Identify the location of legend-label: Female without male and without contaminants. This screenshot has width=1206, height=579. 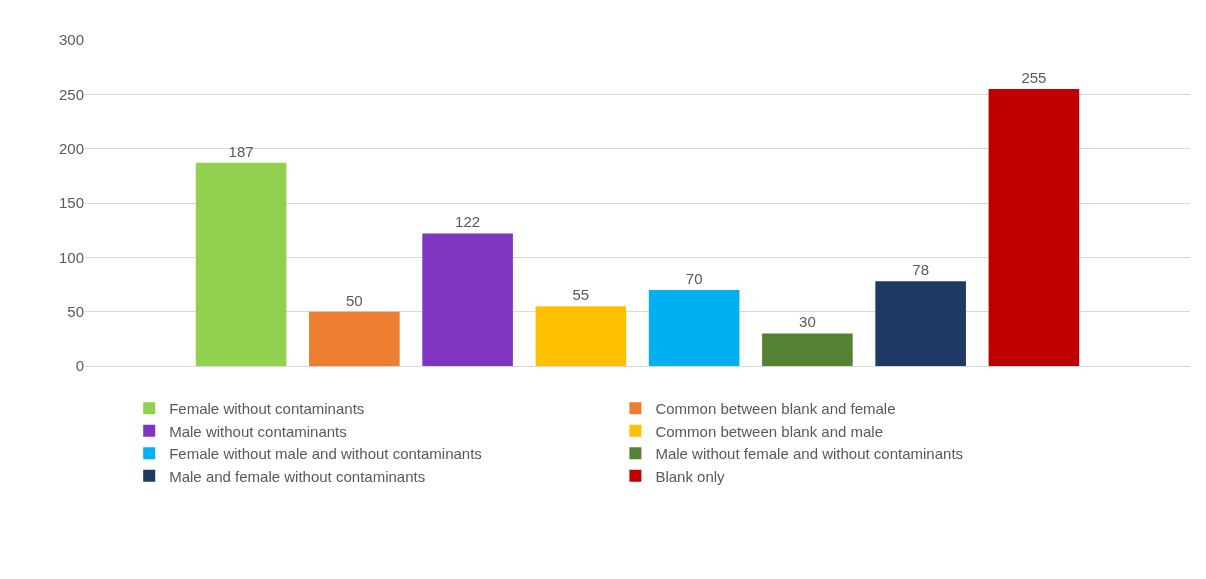
(325, 454).